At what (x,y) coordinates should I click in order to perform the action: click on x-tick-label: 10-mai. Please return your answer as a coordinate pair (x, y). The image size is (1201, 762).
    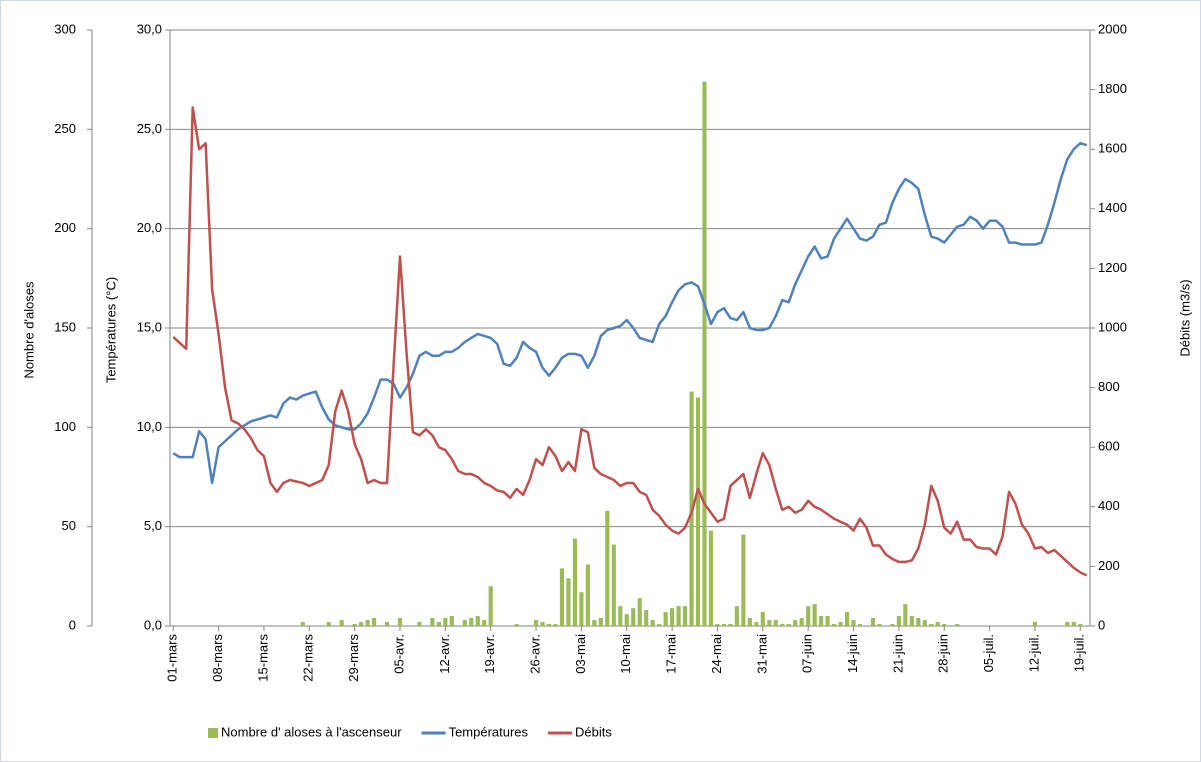
    Looking at the image, I should click on (625, 654).